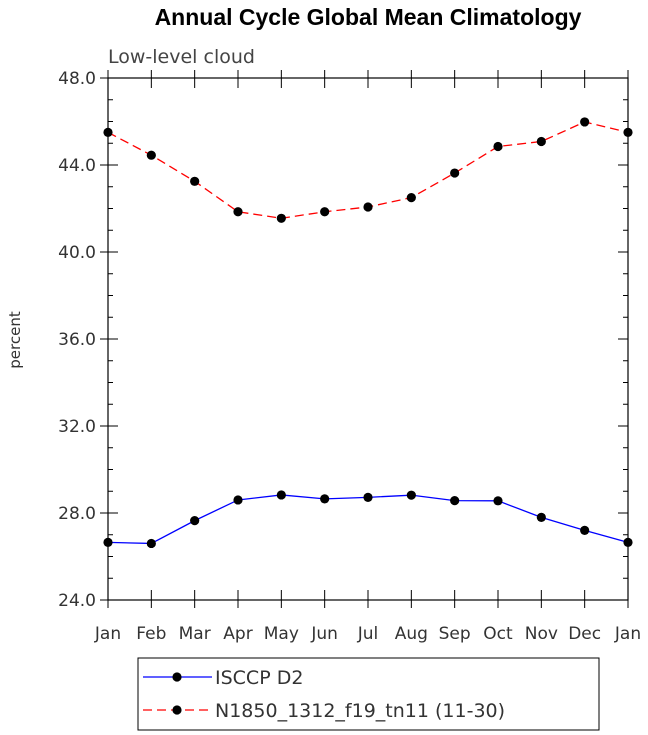 The image size is (648, 735). I want to click on x-tick-label: Aug, so click(411, 634).